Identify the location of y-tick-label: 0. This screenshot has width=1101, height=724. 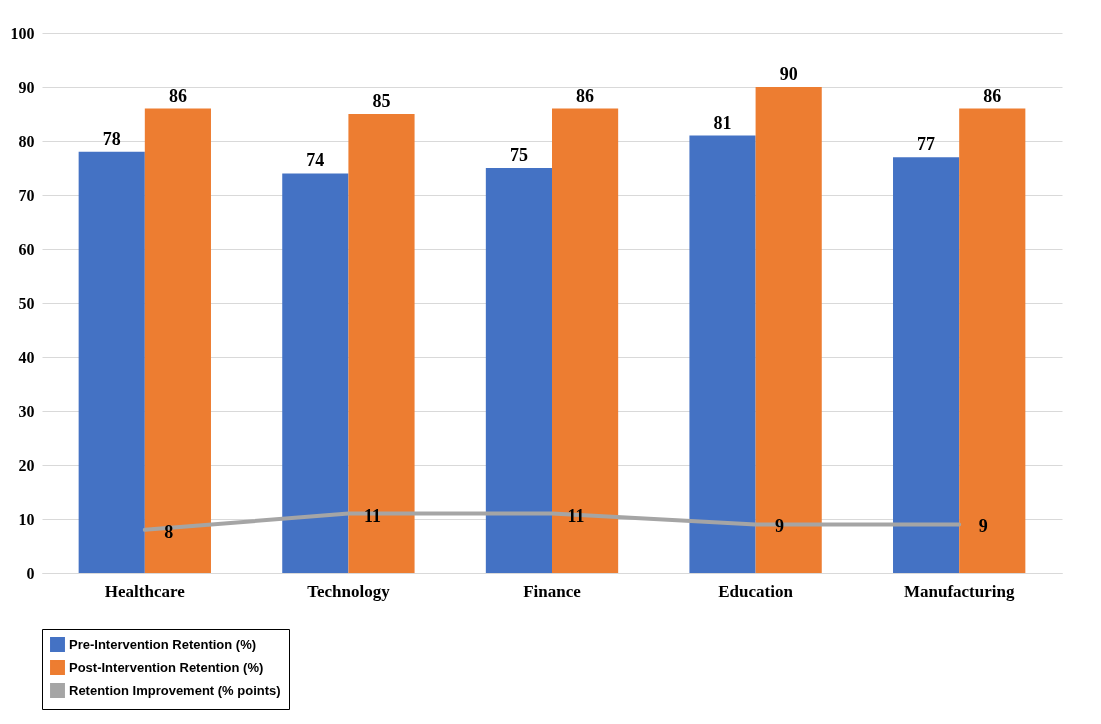
(30, 573).